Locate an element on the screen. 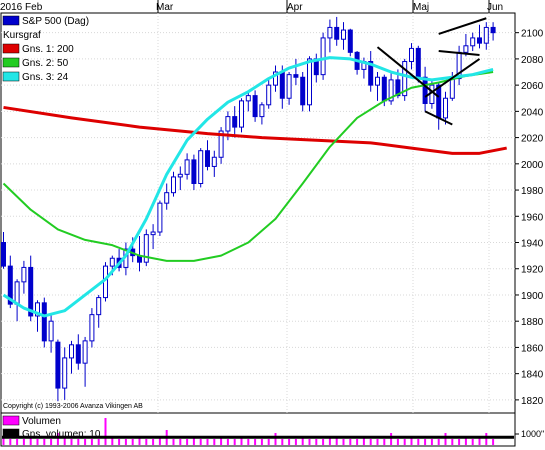 The width and height of the screenshot is (545, 450). x-tick-label: Mar is located at coordinates (165, 7).